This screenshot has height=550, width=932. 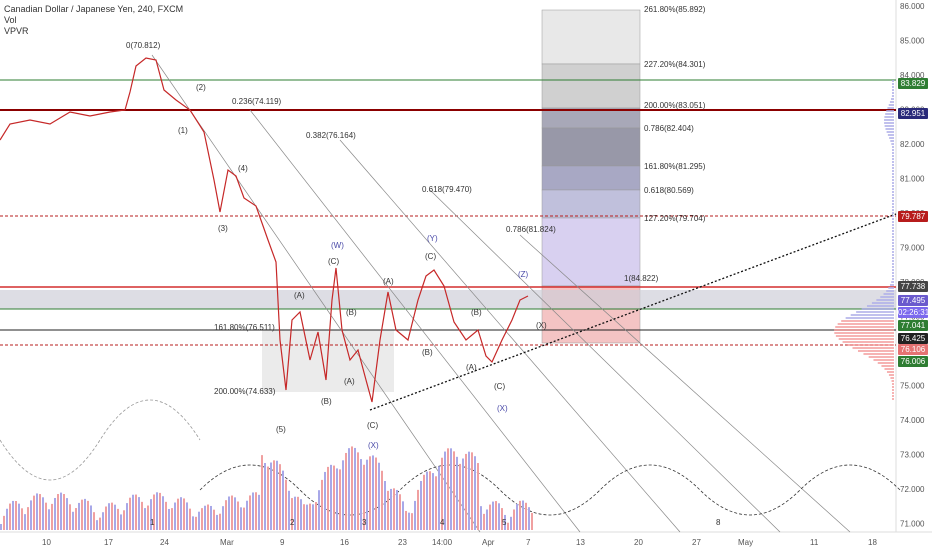 What do you see at coordinates (913, 325) in the screenshot?
I see `price-tag: 77.041` at bounding box center [913, 325].